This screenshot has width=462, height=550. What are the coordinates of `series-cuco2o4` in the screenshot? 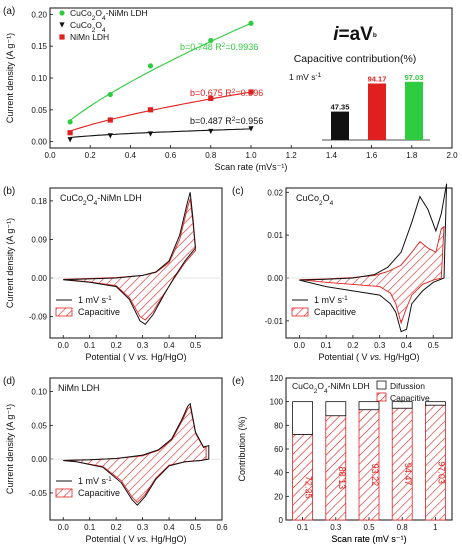 It's located at (160, 134).